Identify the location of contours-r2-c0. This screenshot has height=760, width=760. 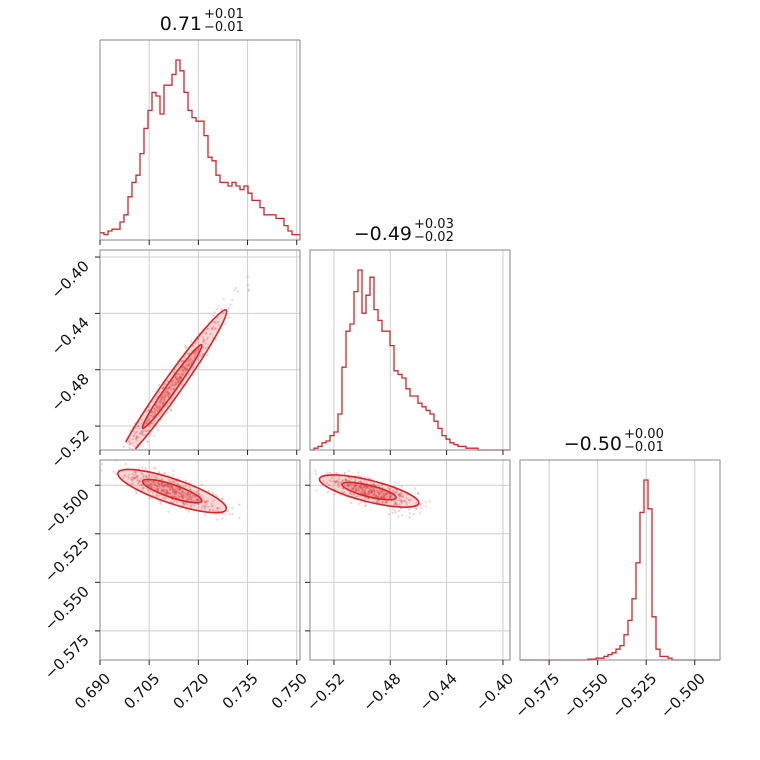
(172, 491).